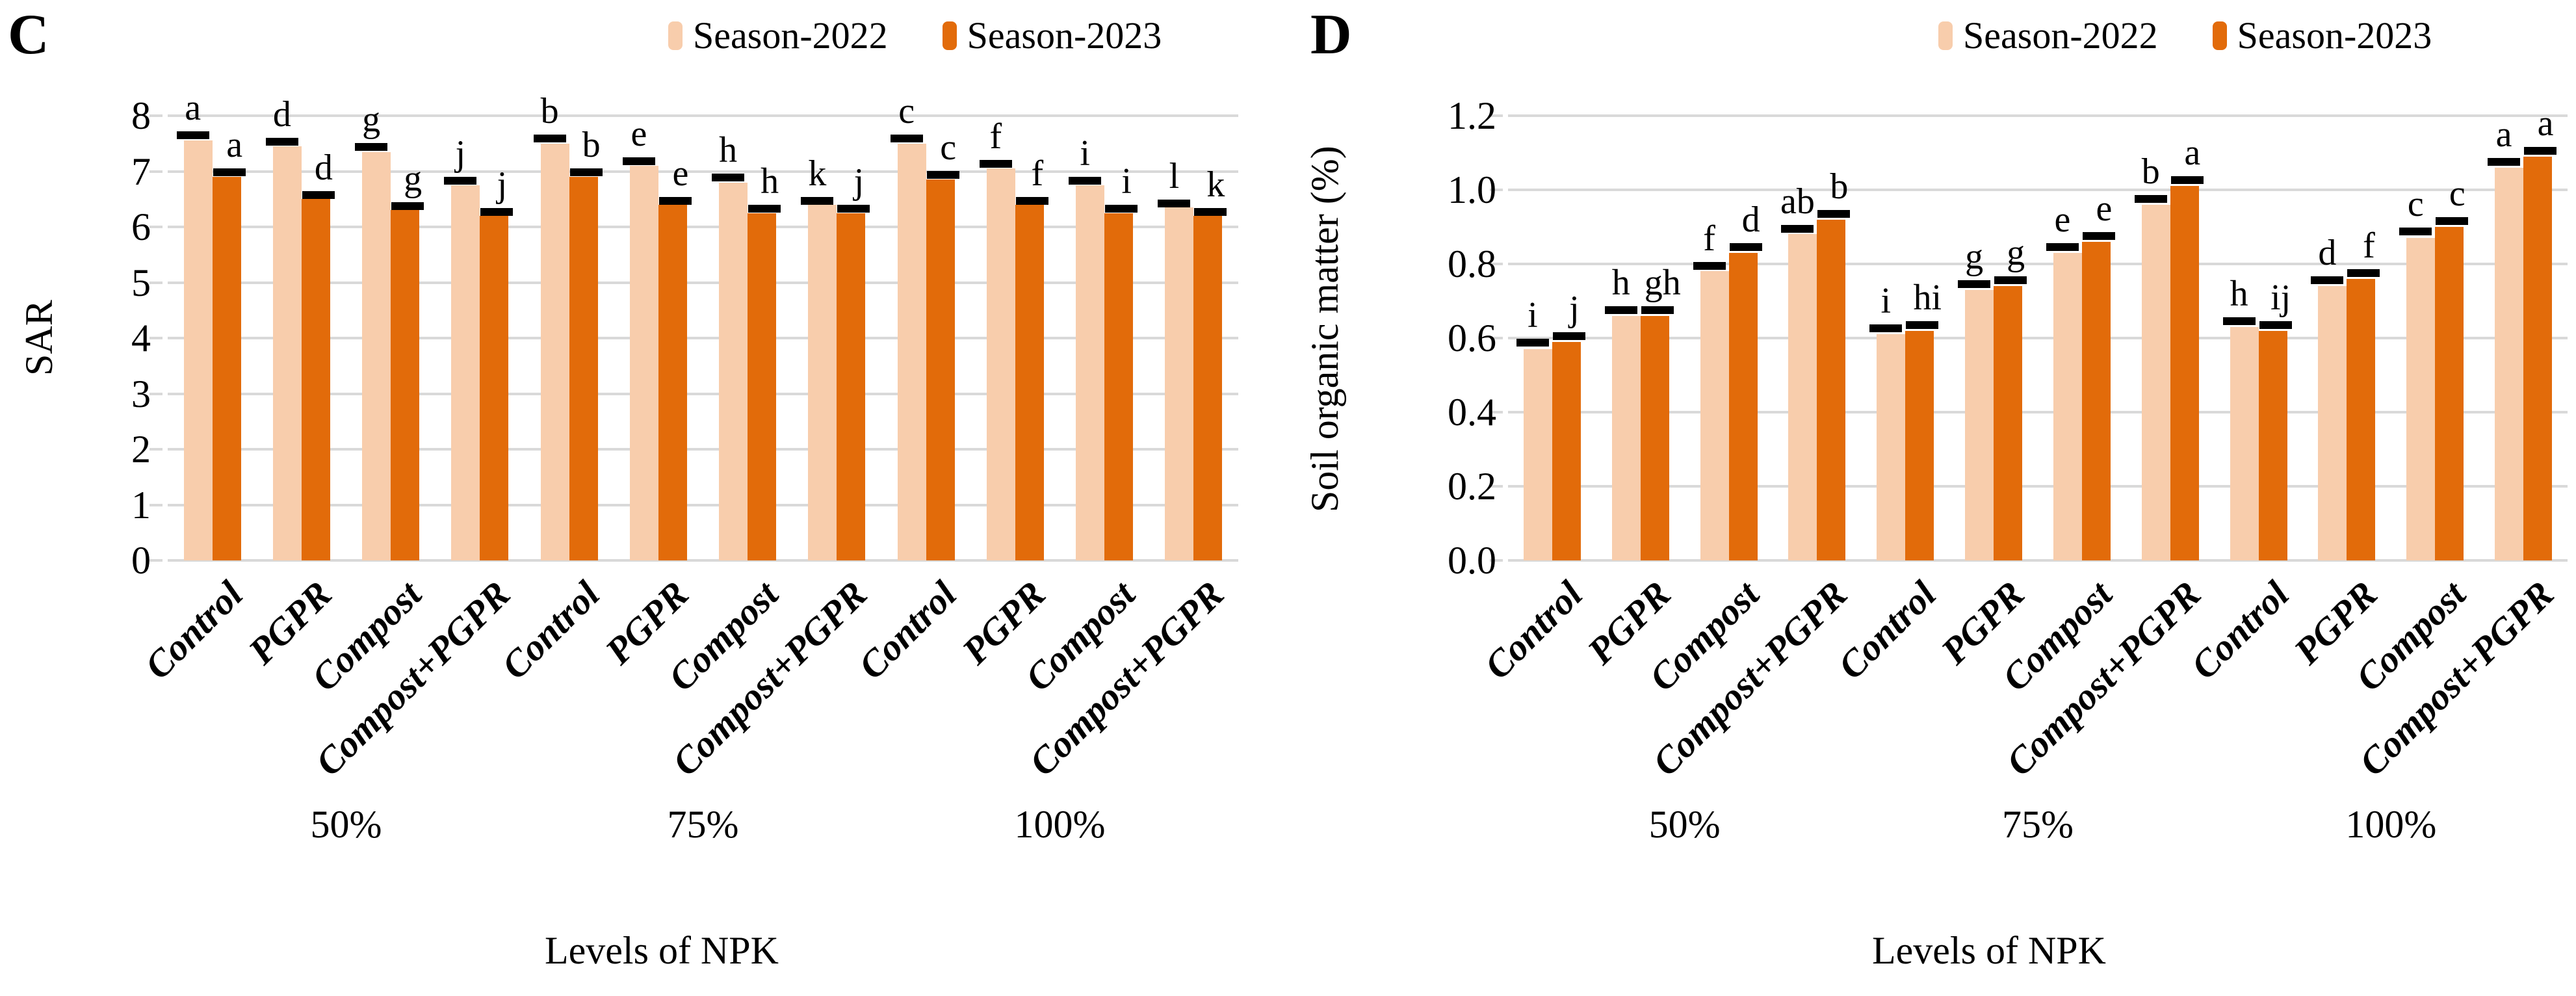  What do you see at coordinates (141, 450) in the screenshot?
I see `y-tick-label: 2` at bounding box center [141, 450].